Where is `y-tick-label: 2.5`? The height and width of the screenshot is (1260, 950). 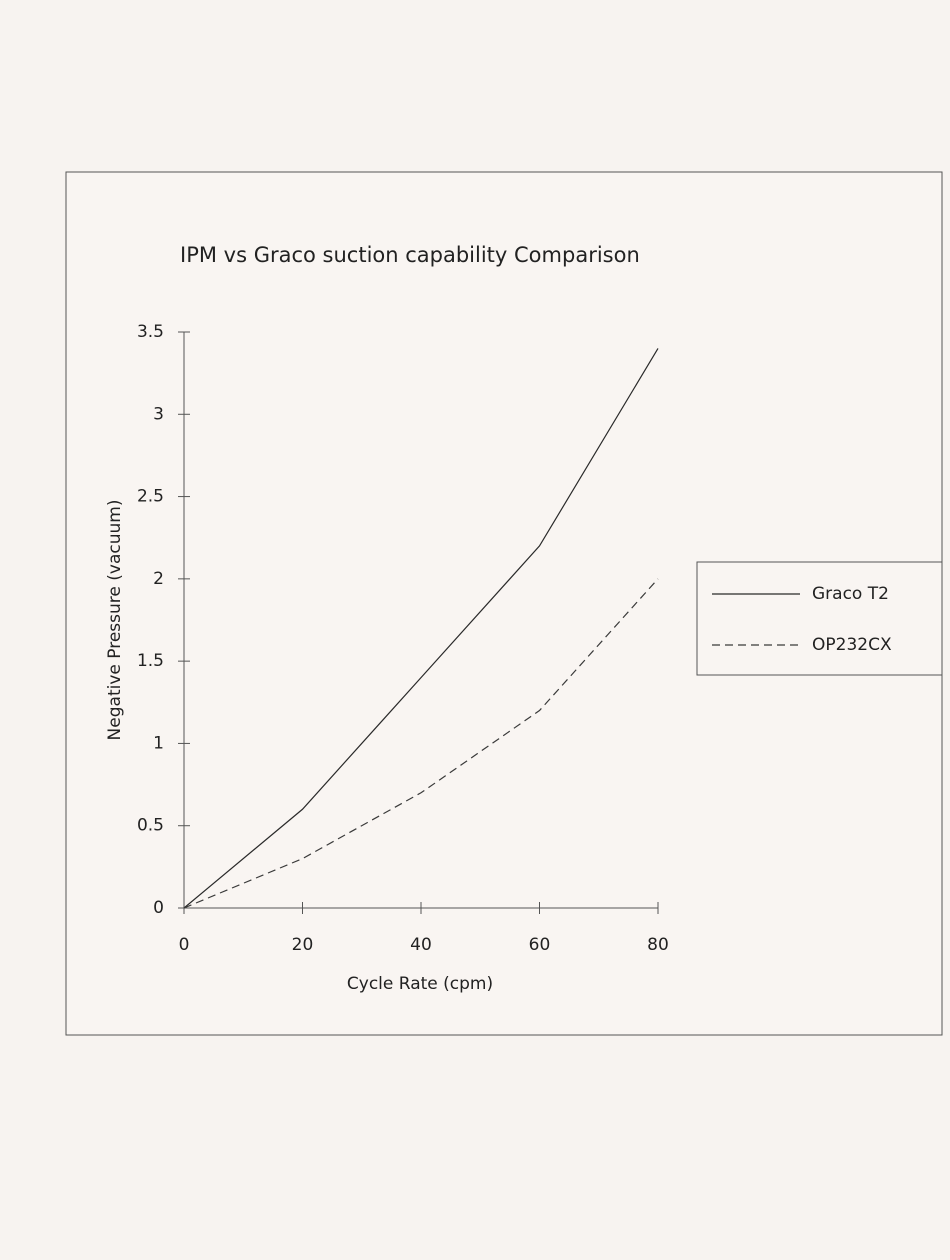
y-tick-label: 2.5 is located at coordinates (150, 497).